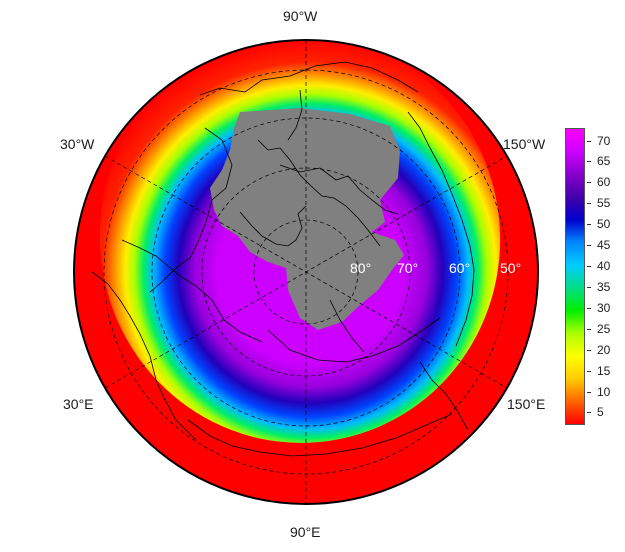 This screenshot has width=625, height=552. What do you see at coordinates (604, 391) in the screenshot?
I see `colorbar-tick-label: 10` at bounding box center [604, 391].